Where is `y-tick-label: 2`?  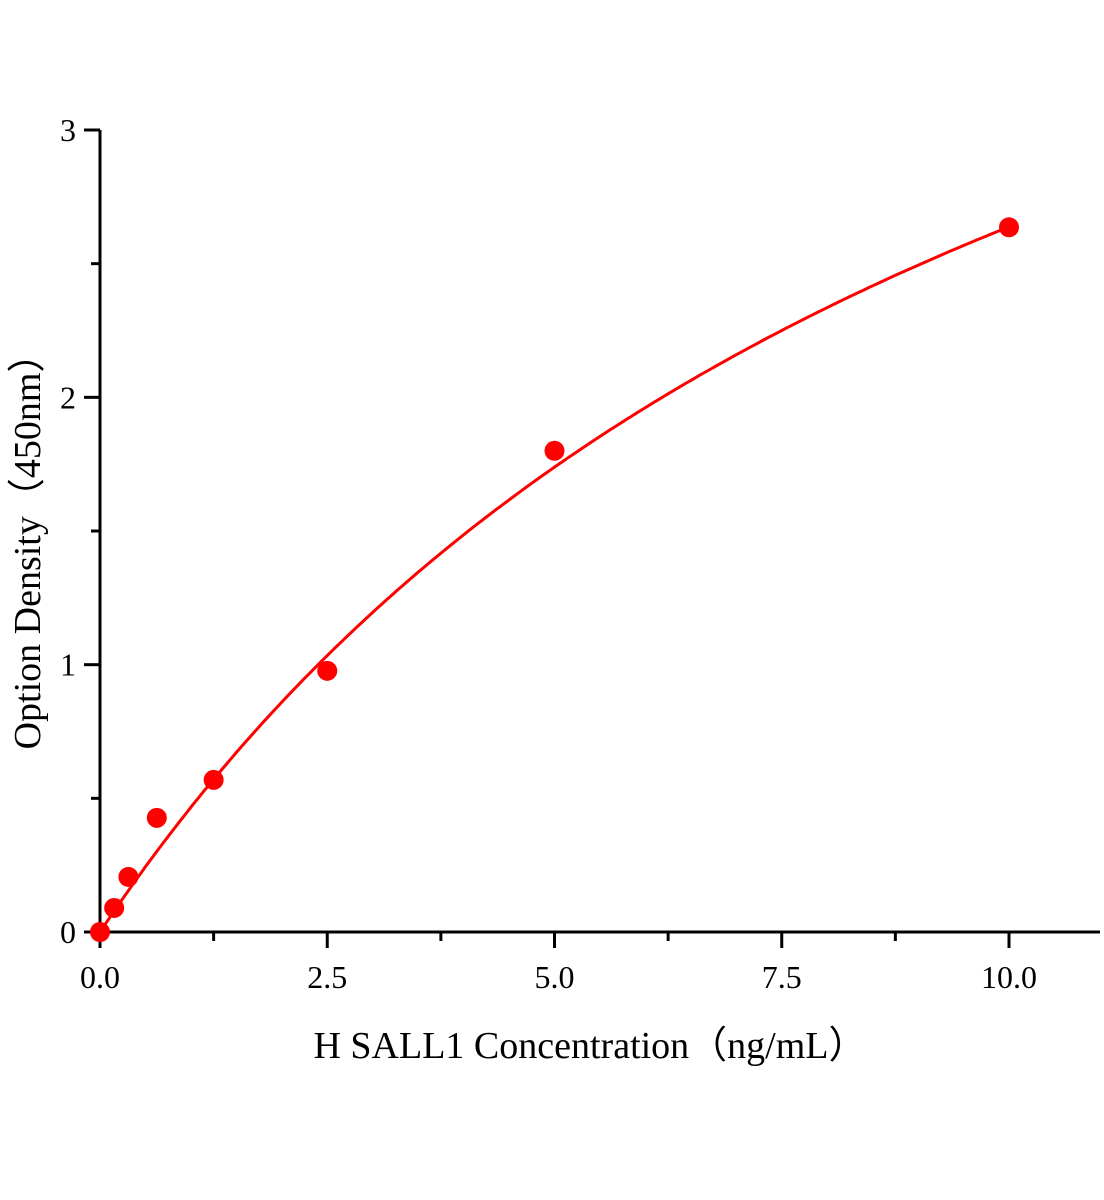
y-tick-label: 2 is located at coordinates (68, 397).